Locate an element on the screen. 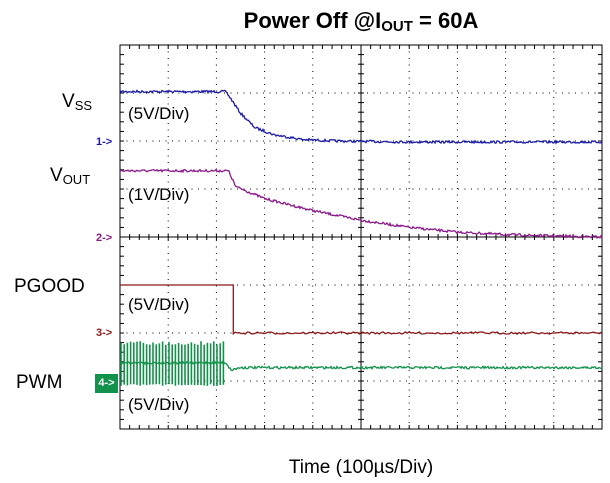 The image size is (610, 483). trace-vss is located at coordinates (361, 117).